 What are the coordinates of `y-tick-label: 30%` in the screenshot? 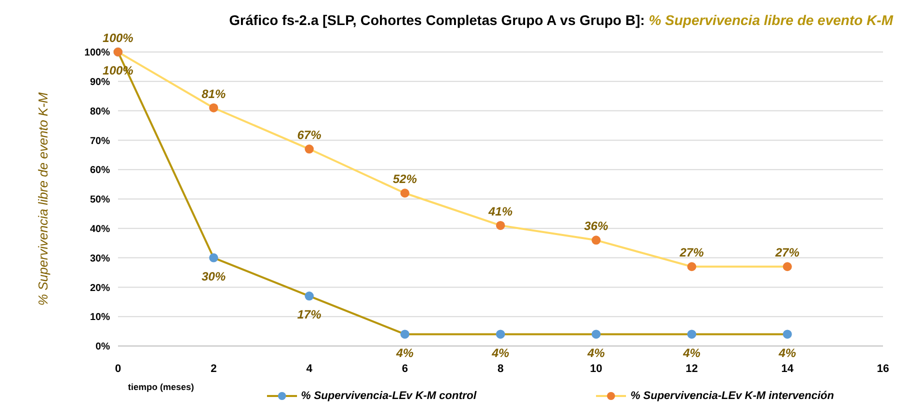 It's located at (100, 258).